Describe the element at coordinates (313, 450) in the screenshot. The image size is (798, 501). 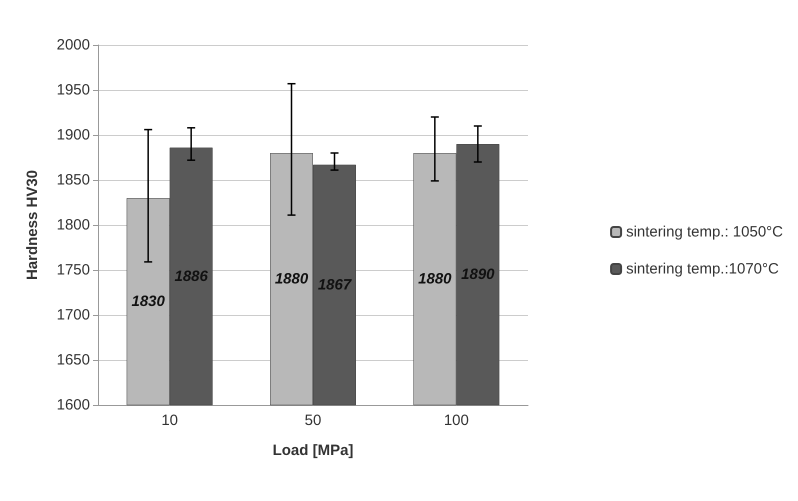
I see `x-axis-title: Load [MPa]` at that location.